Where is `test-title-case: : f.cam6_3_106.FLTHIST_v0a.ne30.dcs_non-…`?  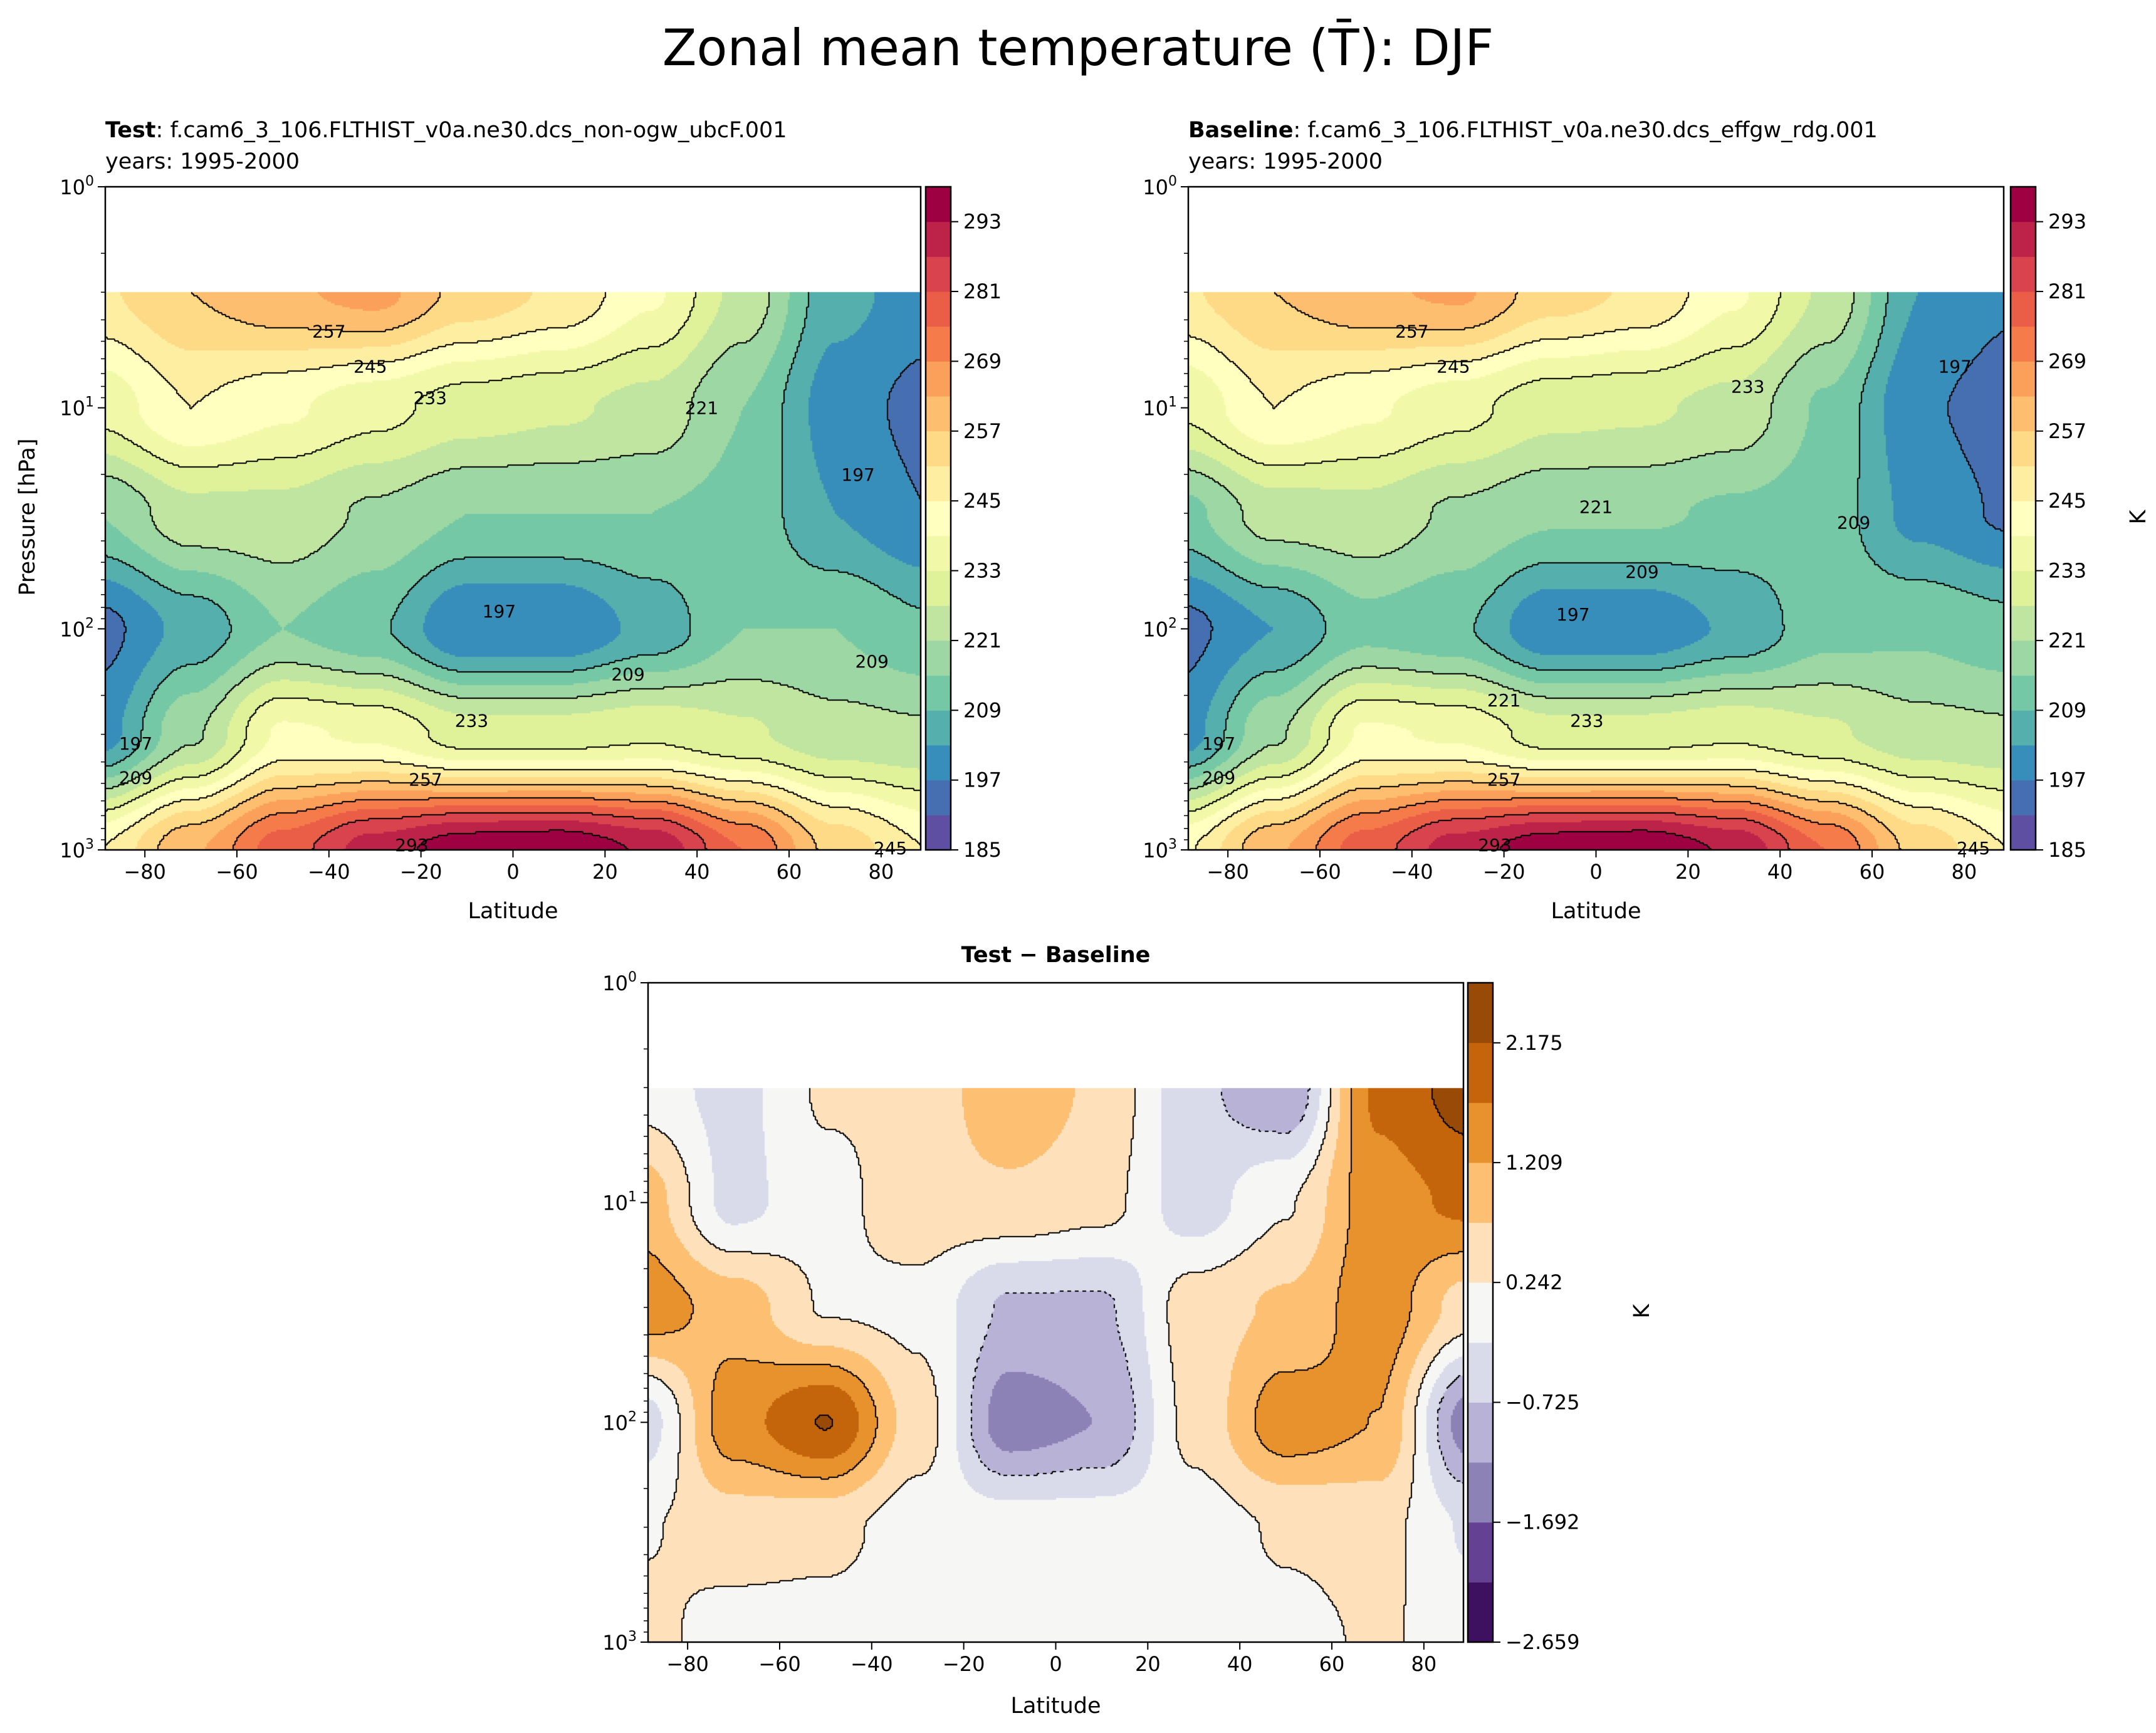
test-title-case: : f.cam6_3_106.FLTHIST_v0a.ne30.dcs_non-… is located at coordinates (471, 130).